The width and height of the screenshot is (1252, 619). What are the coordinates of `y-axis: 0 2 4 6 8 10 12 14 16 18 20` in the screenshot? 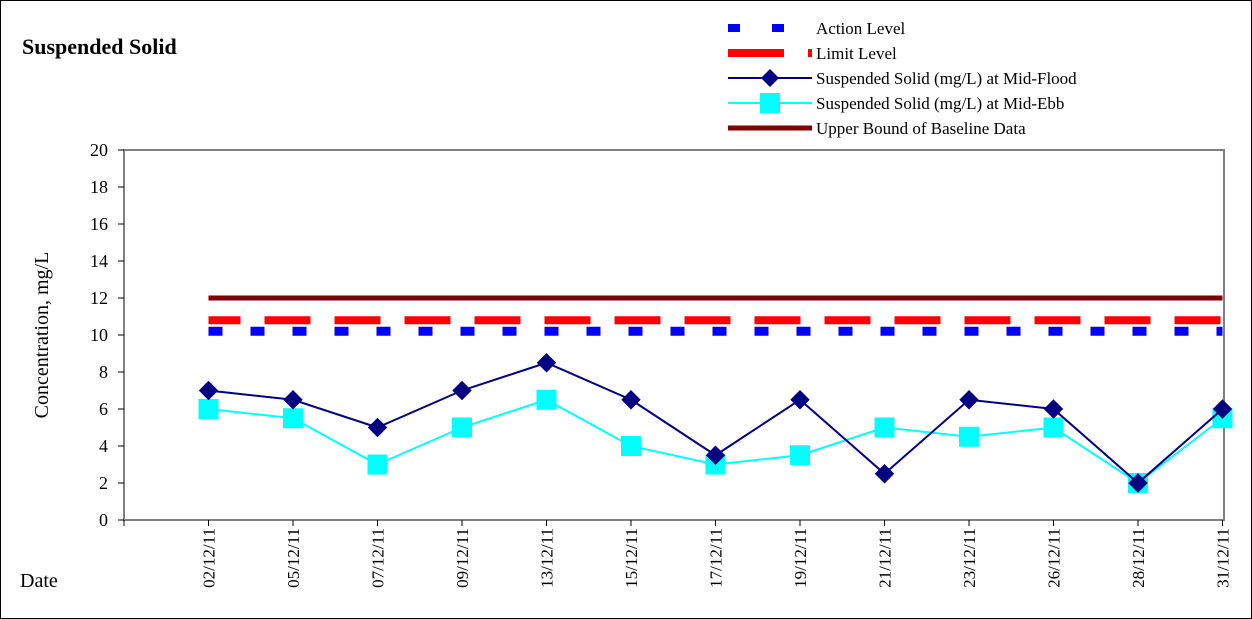 It's located at (107, 335).